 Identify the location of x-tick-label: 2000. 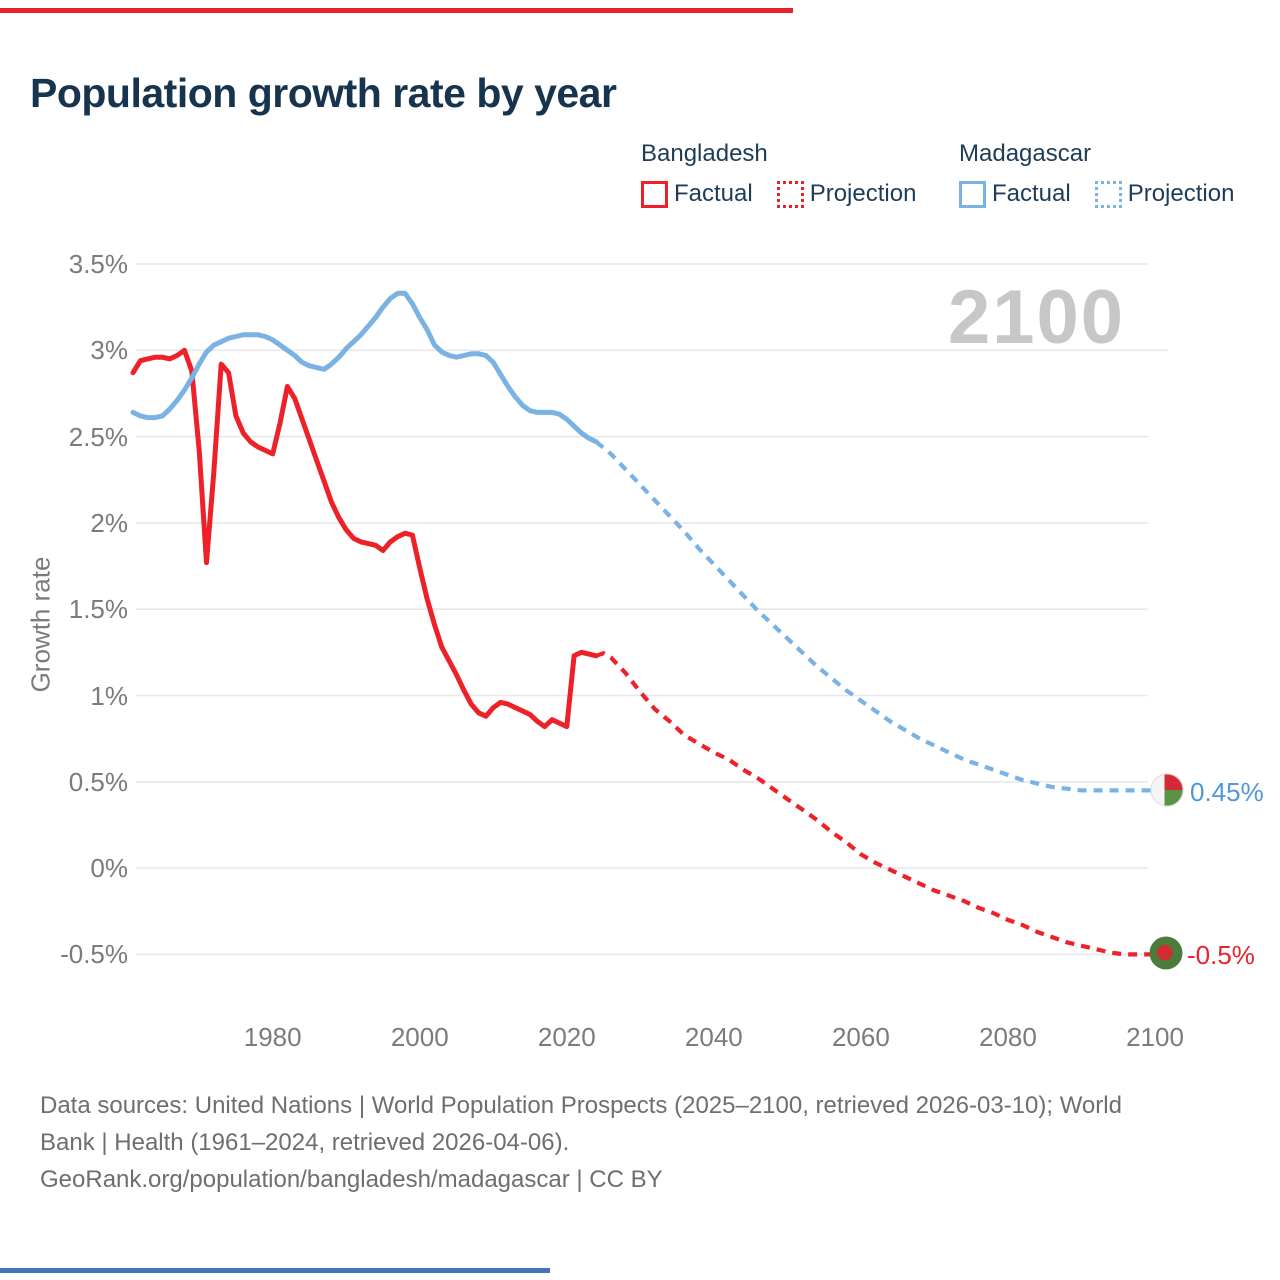
(419, 1037).